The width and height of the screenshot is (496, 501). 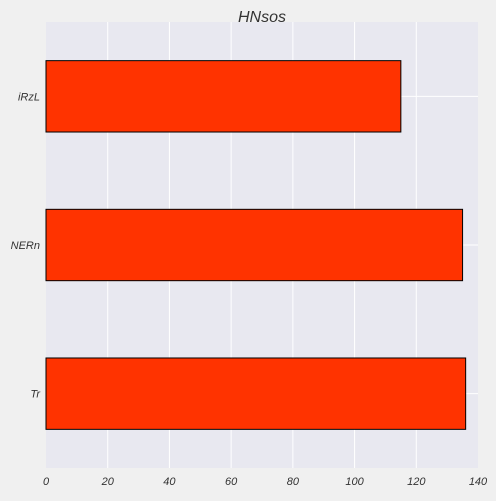 I want to click on y-tick-label: iRzL, so click(x=29, y=97).